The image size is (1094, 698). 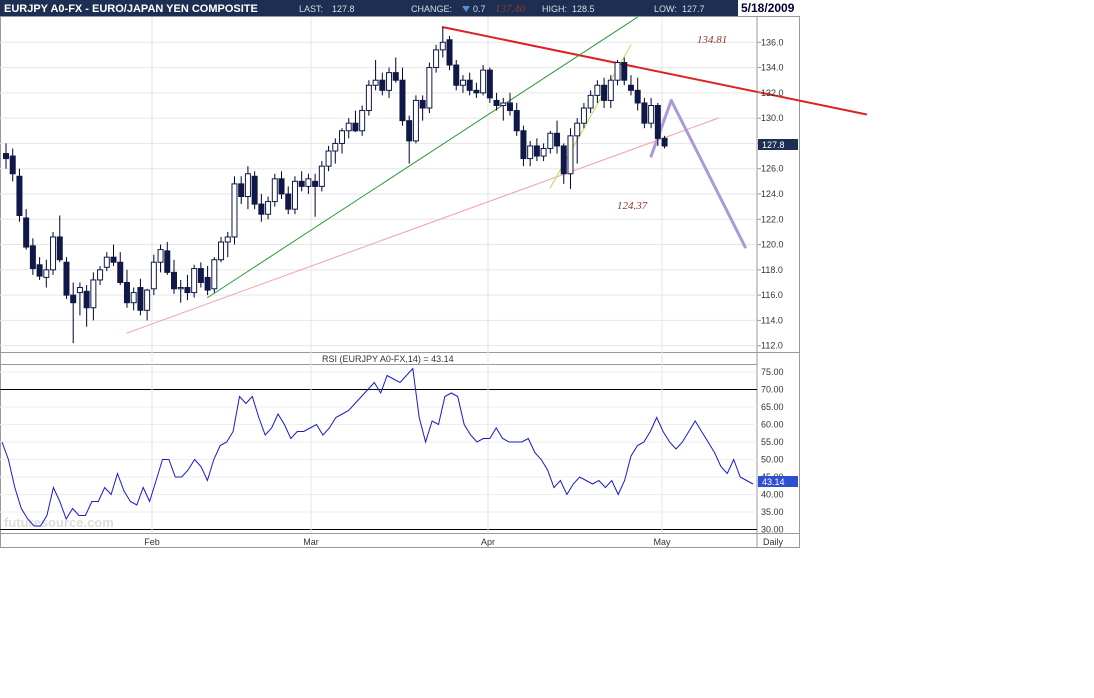 I want to click on price-tick-label: 134.0, so click(x=772, y=68).